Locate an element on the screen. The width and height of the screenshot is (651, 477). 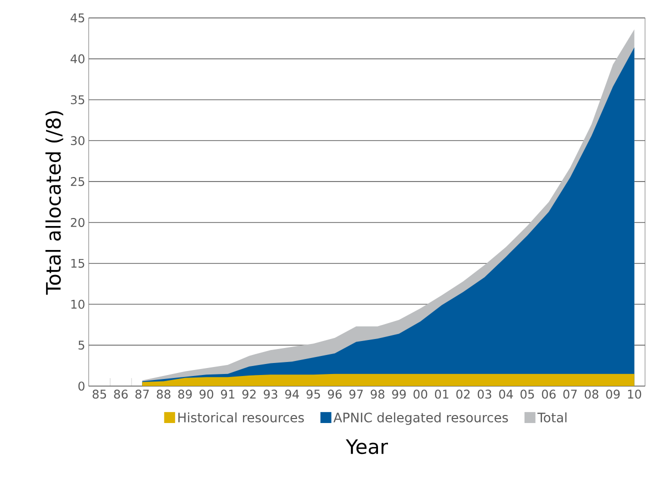
x-tick-label: 02 is located at coordinates (463, 394).